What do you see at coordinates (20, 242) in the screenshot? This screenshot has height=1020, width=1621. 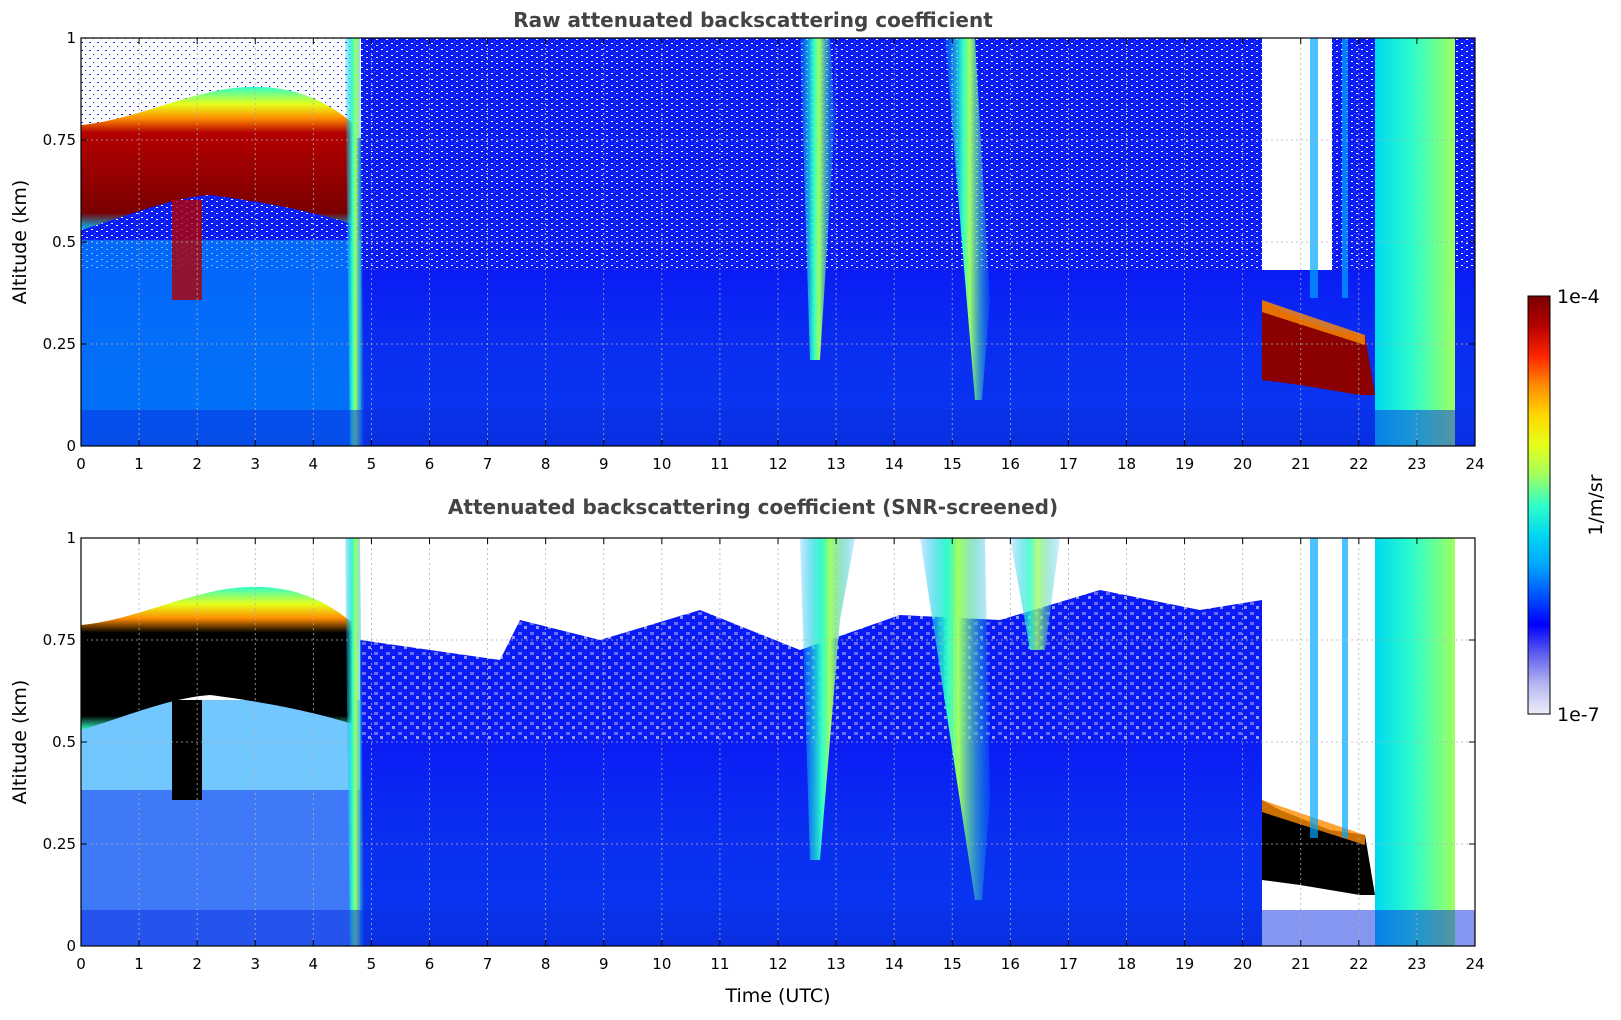 I see `ylabel-top: Altitude (km)` at bounding box center [20, 242].